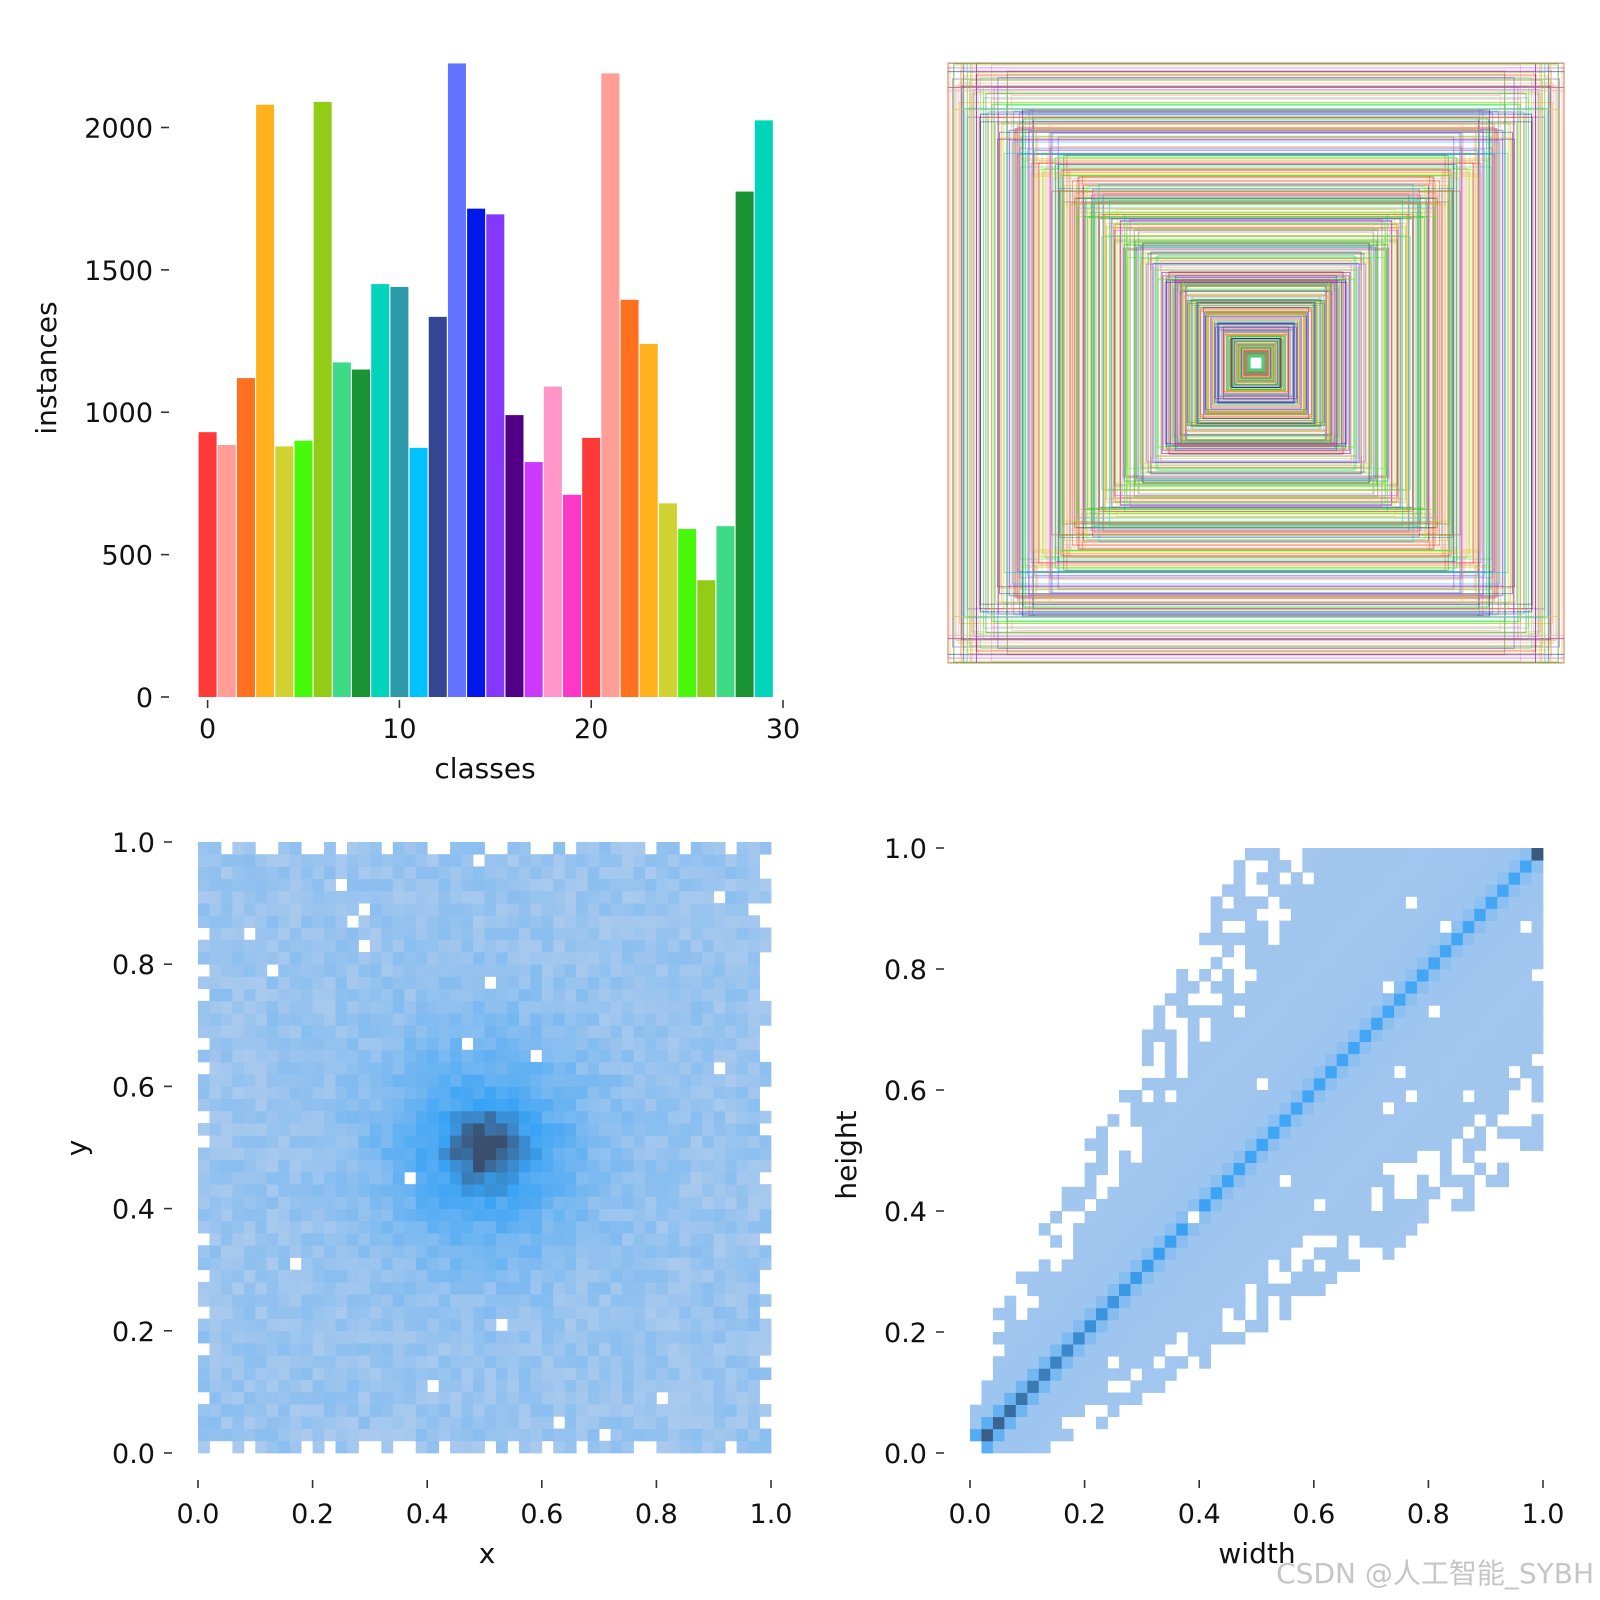 The height and width of the screenshot is (1600, 1600). Describe the element at coordinates (142, 1149) in the screenshot. I see `y-axis-ticks: 0.00.20.40.60.81.0` at that location.